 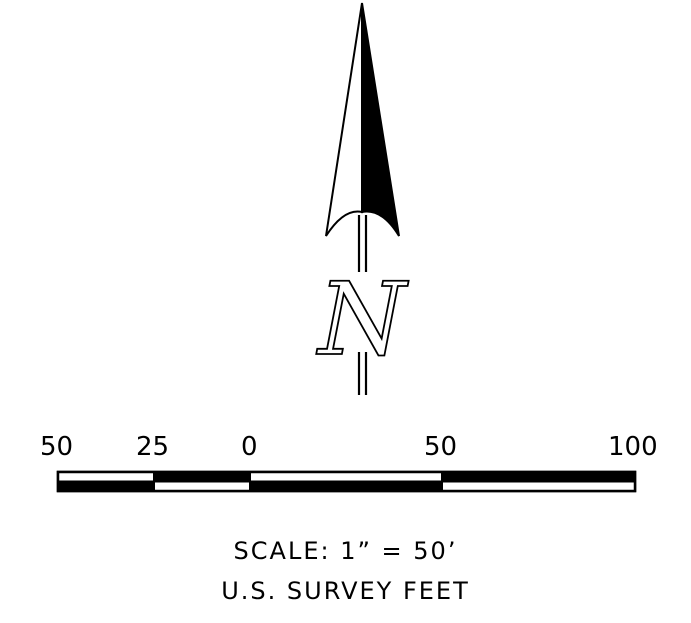 What do you see at coordinates (538, 477) in the screenshot?
I see `scale-seg-4-top` at bounding box center [538, 477].